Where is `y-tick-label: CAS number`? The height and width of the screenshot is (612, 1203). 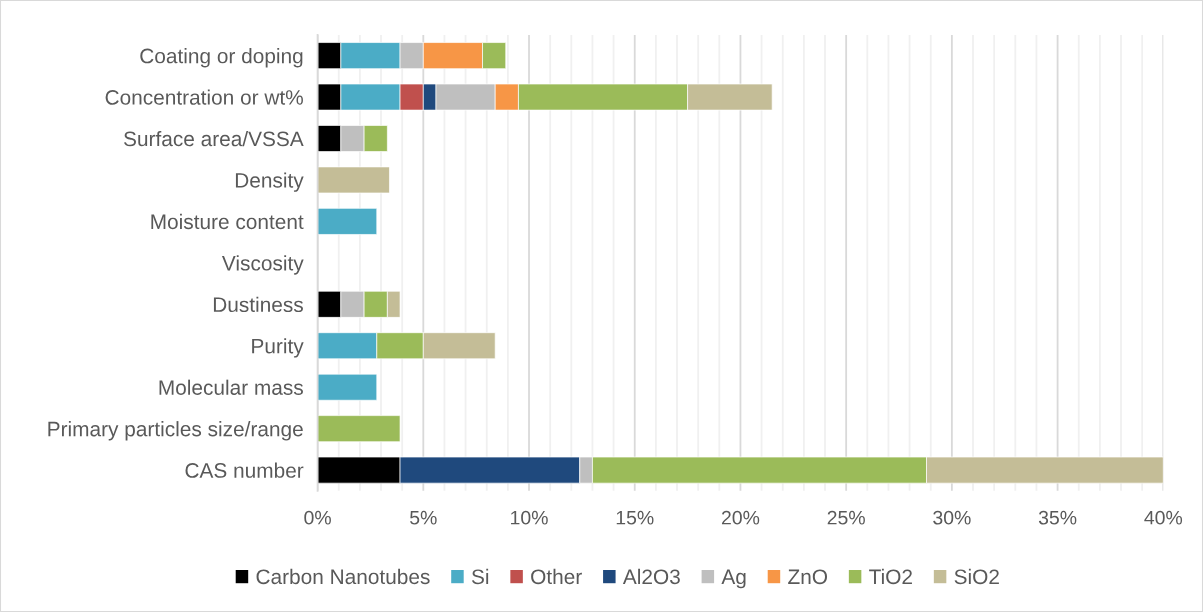
y-tick-label: CAS number is located at coordinates (244, 470).